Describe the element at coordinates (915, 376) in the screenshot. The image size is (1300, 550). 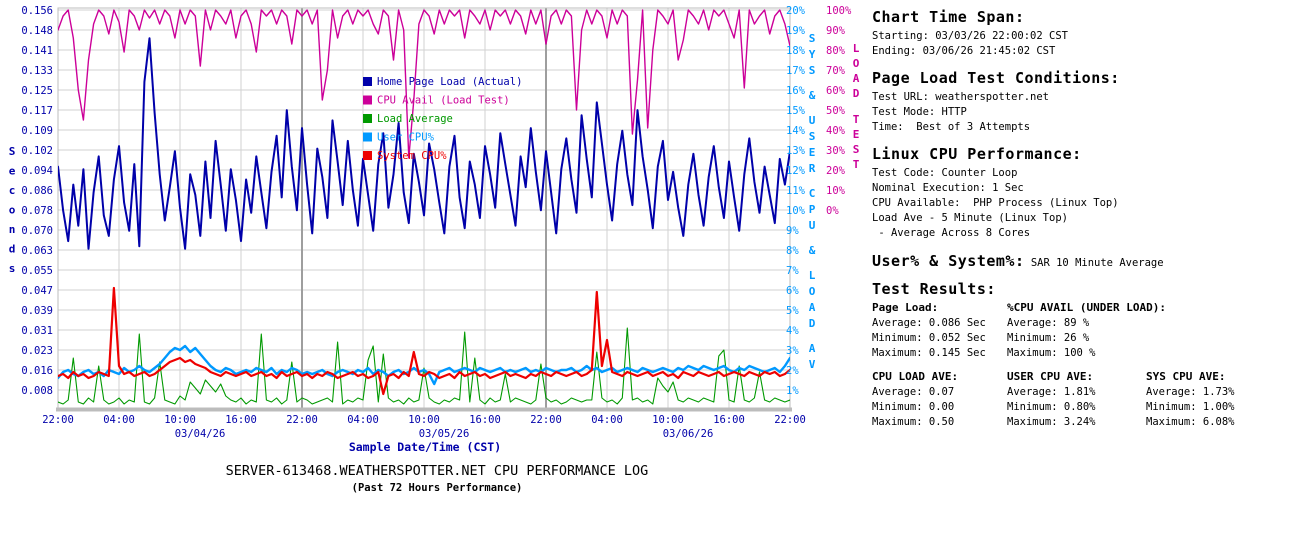
I see `cpu-load-ave-title: CPU LOAD AVE:` at that location.